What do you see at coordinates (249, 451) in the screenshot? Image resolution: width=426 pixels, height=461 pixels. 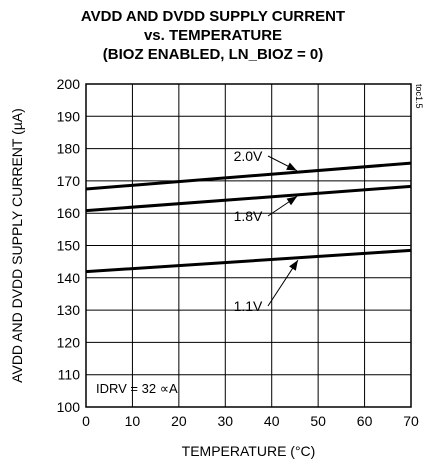 I see `x-axis-label: TEMPERATURE (°C)` at bounding box center [249, 451].